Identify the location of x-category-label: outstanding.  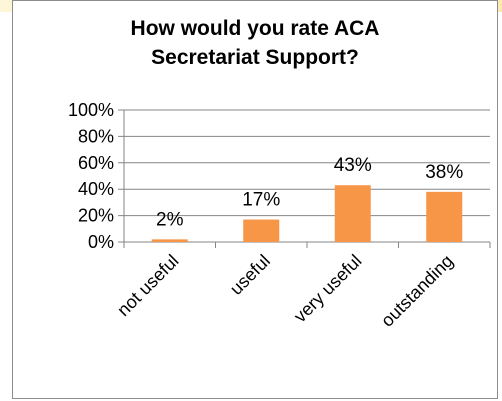
(417, 291).